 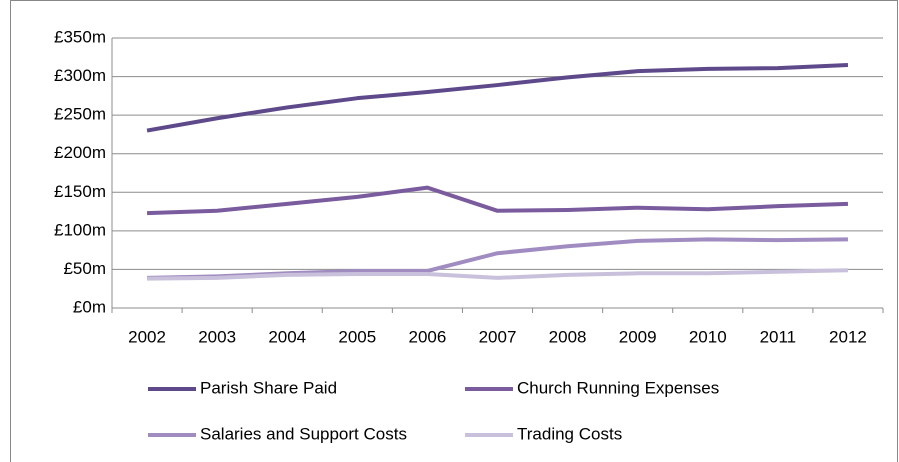 What do you see at coordinates (217, 336) in the screenshot?
I see `x-tick-label: 2003` at bounding box center [217, 336].